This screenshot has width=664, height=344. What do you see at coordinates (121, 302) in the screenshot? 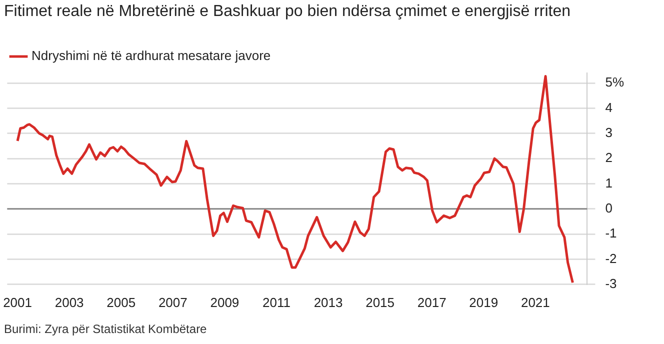
I see `x-tick-label: 2005` at bounding box center [121, 302].